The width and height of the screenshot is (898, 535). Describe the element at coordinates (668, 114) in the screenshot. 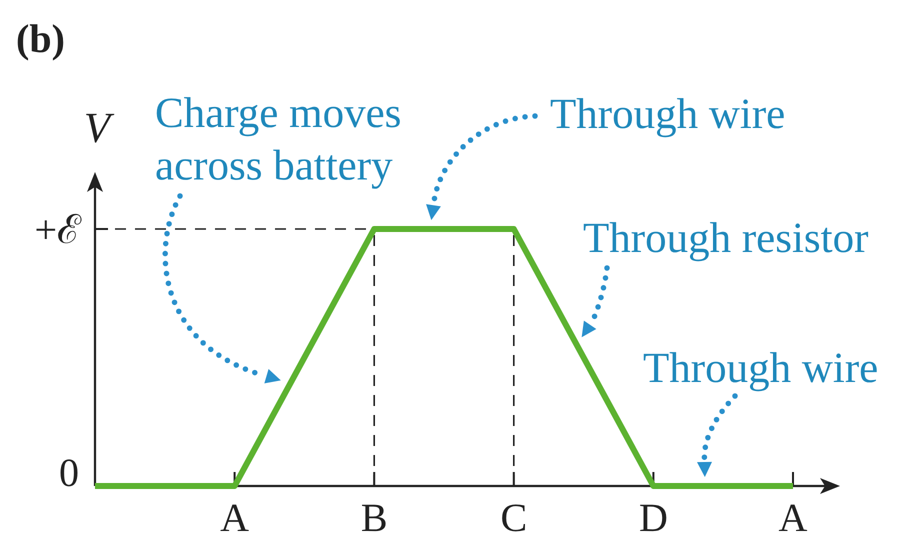

I see `text: Through wire` at that location.